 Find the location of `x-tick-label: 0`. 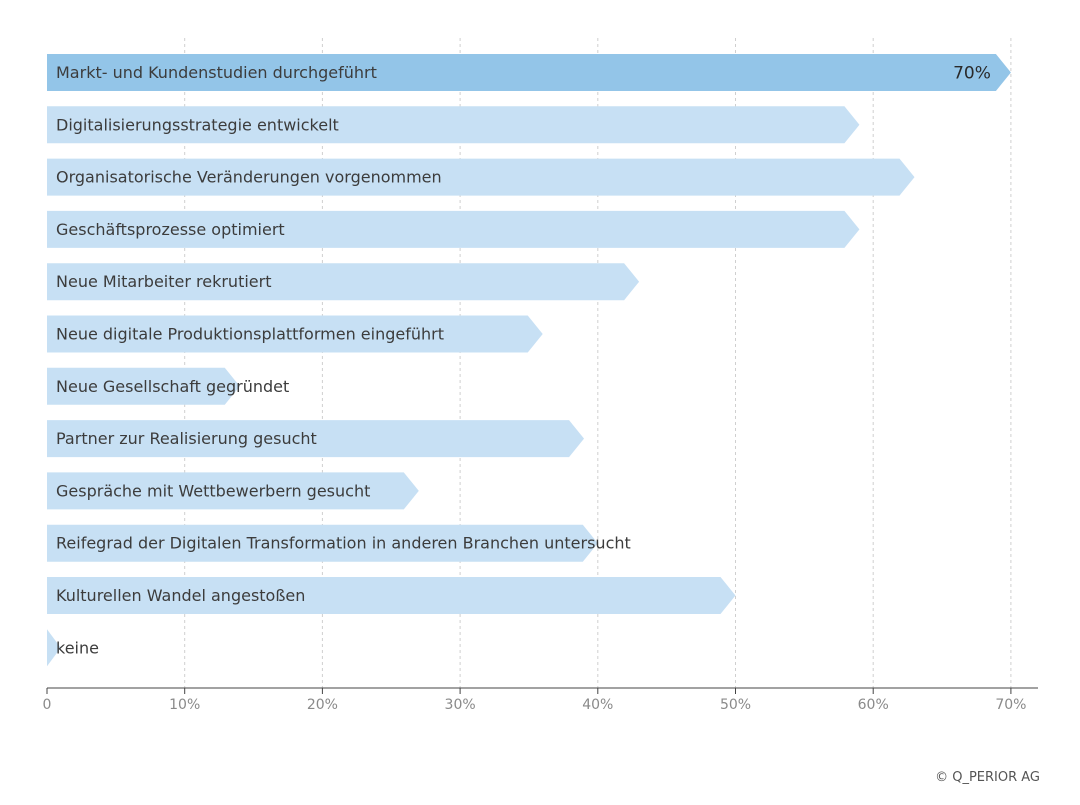

x-tick-label: 0 is located at coordinates (47, 705).